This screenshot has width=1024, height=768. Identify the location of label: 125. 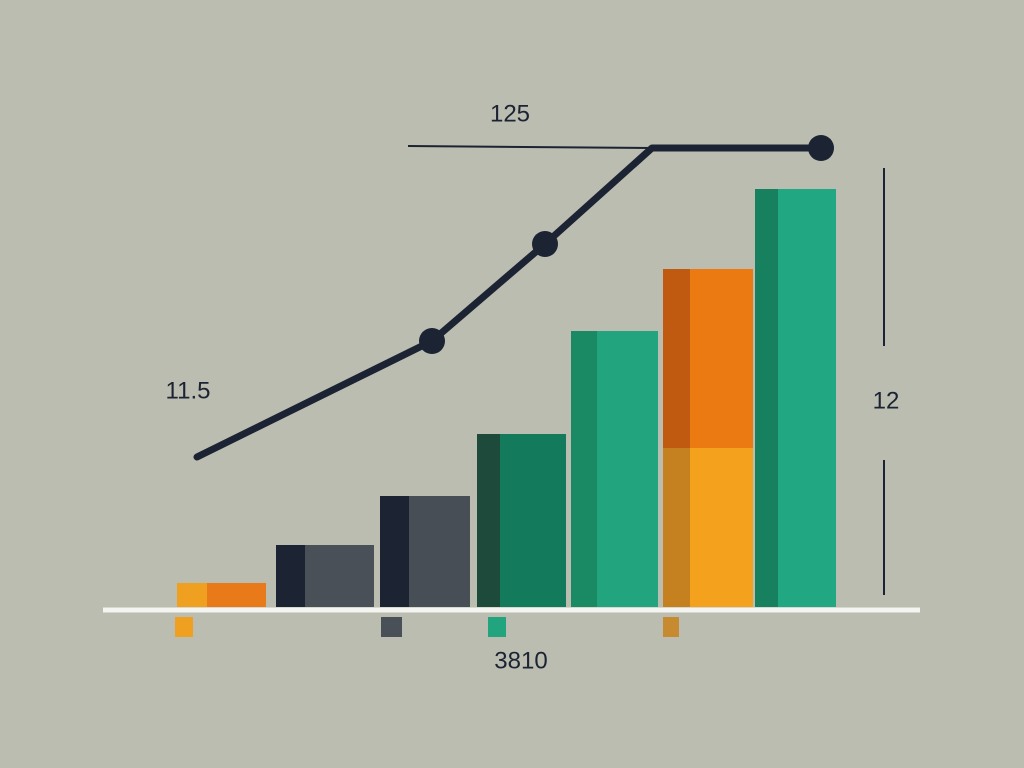
(510, 113).